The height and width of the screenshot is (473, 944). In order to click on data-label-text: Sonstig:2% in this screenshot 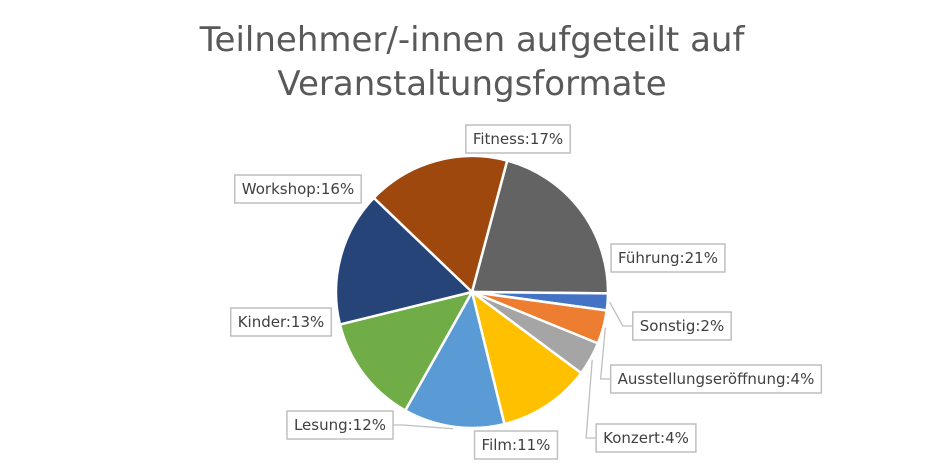, I will do `click(682, 326)`.